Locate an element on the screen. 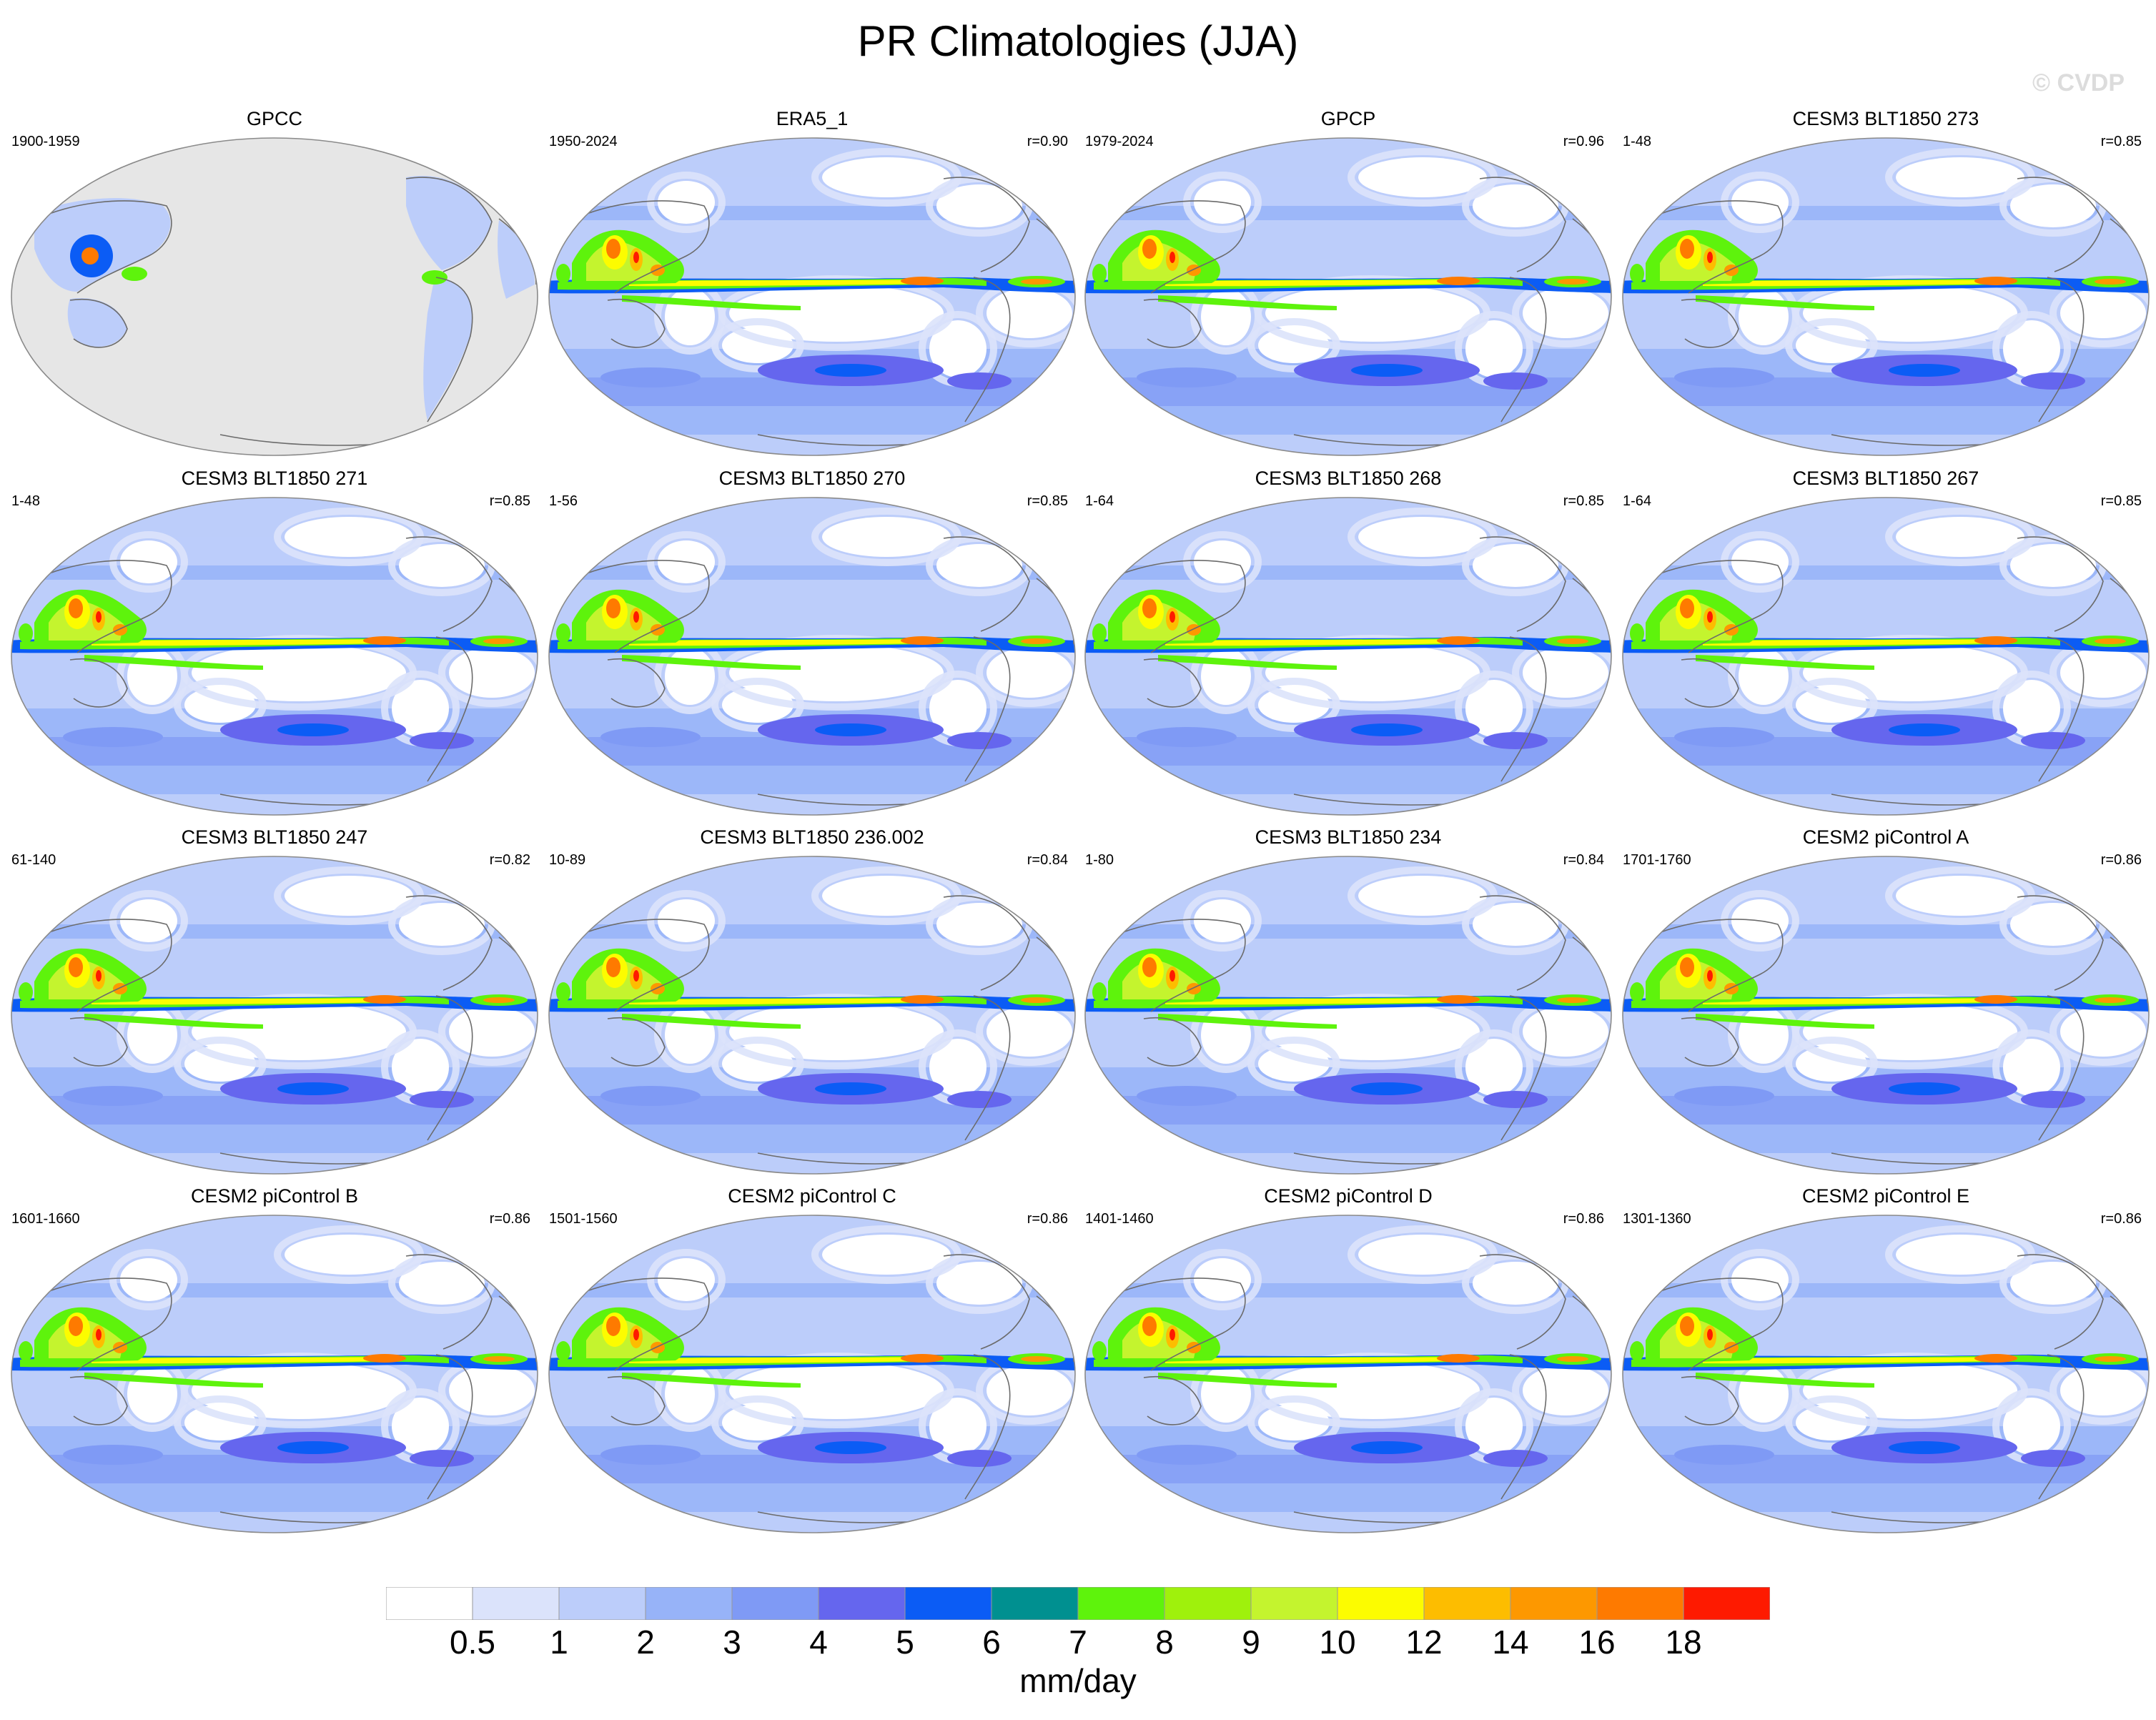 The image size is (2156, 1720). map-panel: CESM2 piControl C 1501-1560 r=0.86 is located at coordinates (812, 1363).